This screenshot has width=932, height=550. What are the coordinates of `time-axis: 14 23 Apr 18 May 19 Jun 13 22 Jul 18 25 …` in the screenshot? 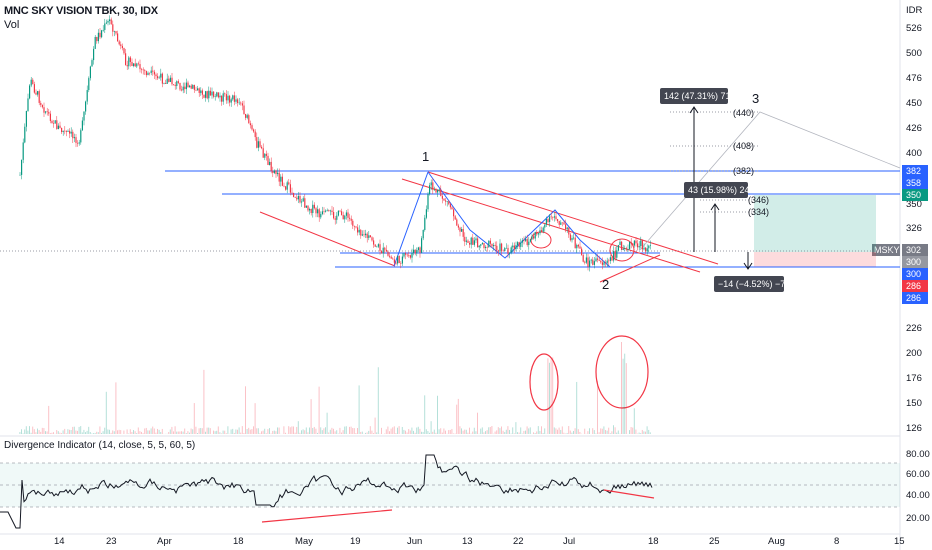 It's located at (479, 541).